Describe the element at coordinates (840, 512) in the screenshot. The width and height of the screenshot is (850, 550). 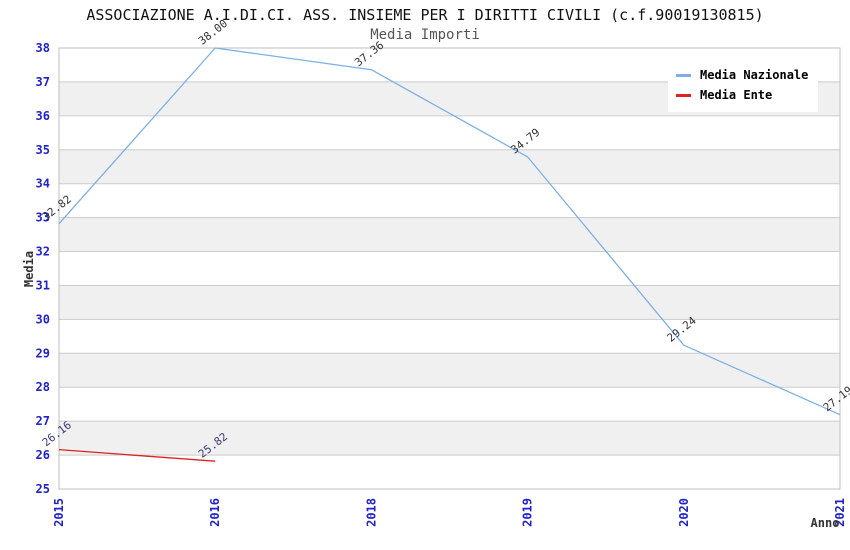
I see `x-tick-label: 2021` at that location.